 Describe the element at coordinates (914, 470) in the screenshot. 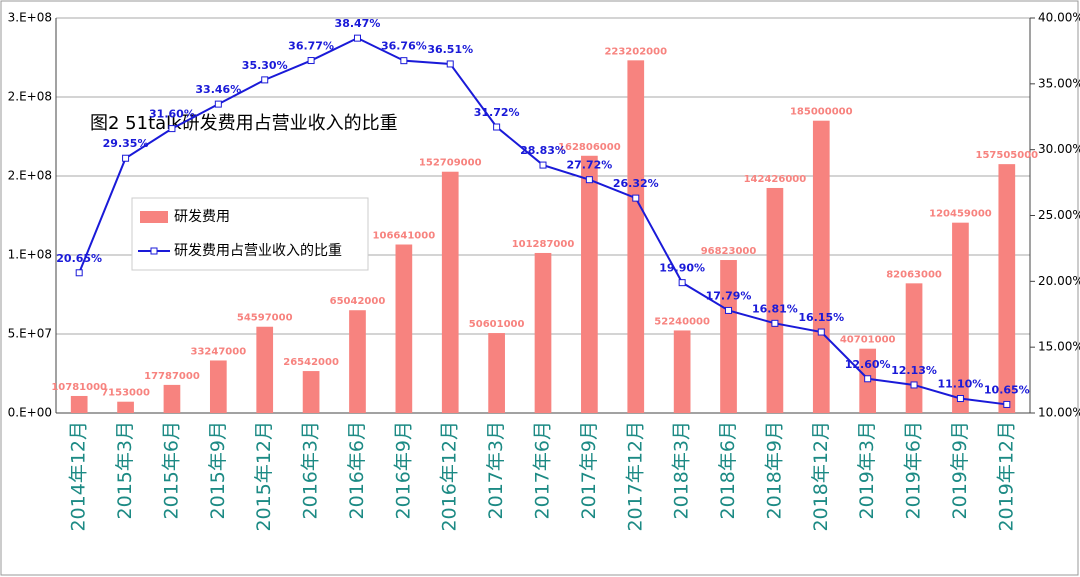

I see `x-tick-label: 2019年6月` at that location.